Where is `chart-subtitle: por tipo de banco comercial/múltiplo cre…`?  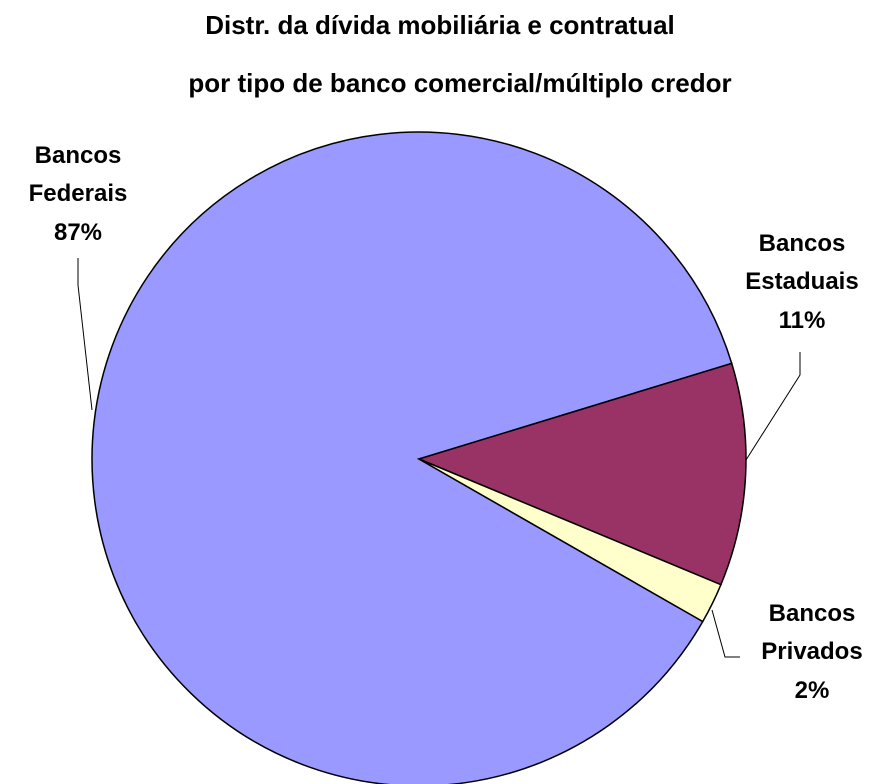
chart-subtitle: por tipo de banco comercial/múltiplo cre… is located at coordinates (459, 83).